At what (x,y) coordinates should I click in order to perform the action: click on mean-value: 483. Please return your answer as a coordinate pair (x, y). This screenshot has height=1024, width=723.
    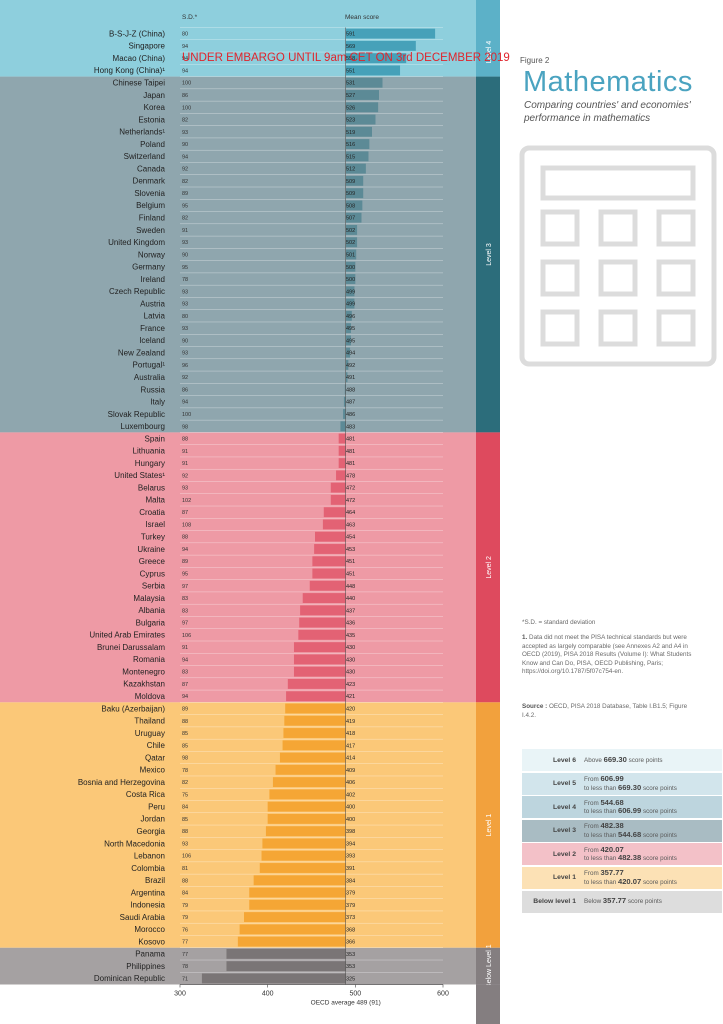
    Looking at the image, I should click on (350, 427).